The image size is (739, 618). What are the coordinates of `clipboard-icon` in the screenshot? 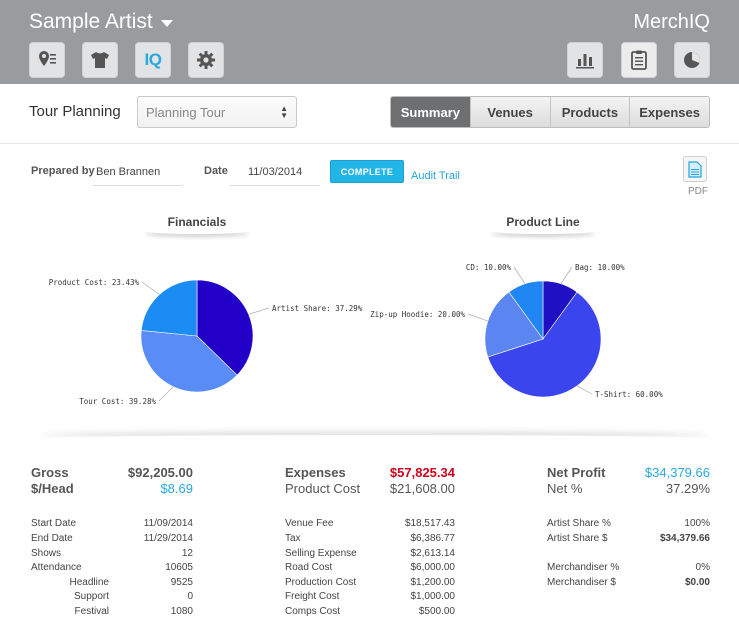 It's located at (639, 60).